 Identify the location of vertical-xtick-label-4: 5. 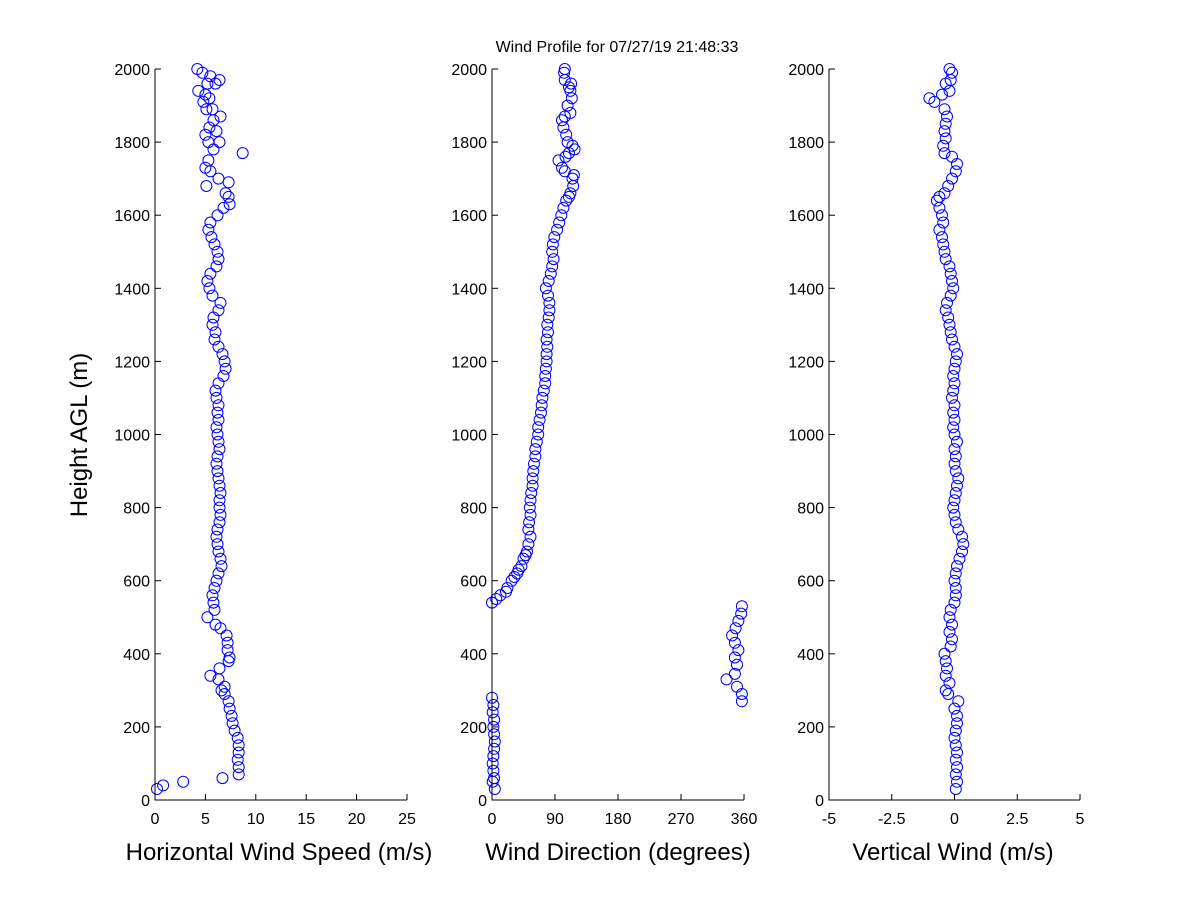
(1080, 819).